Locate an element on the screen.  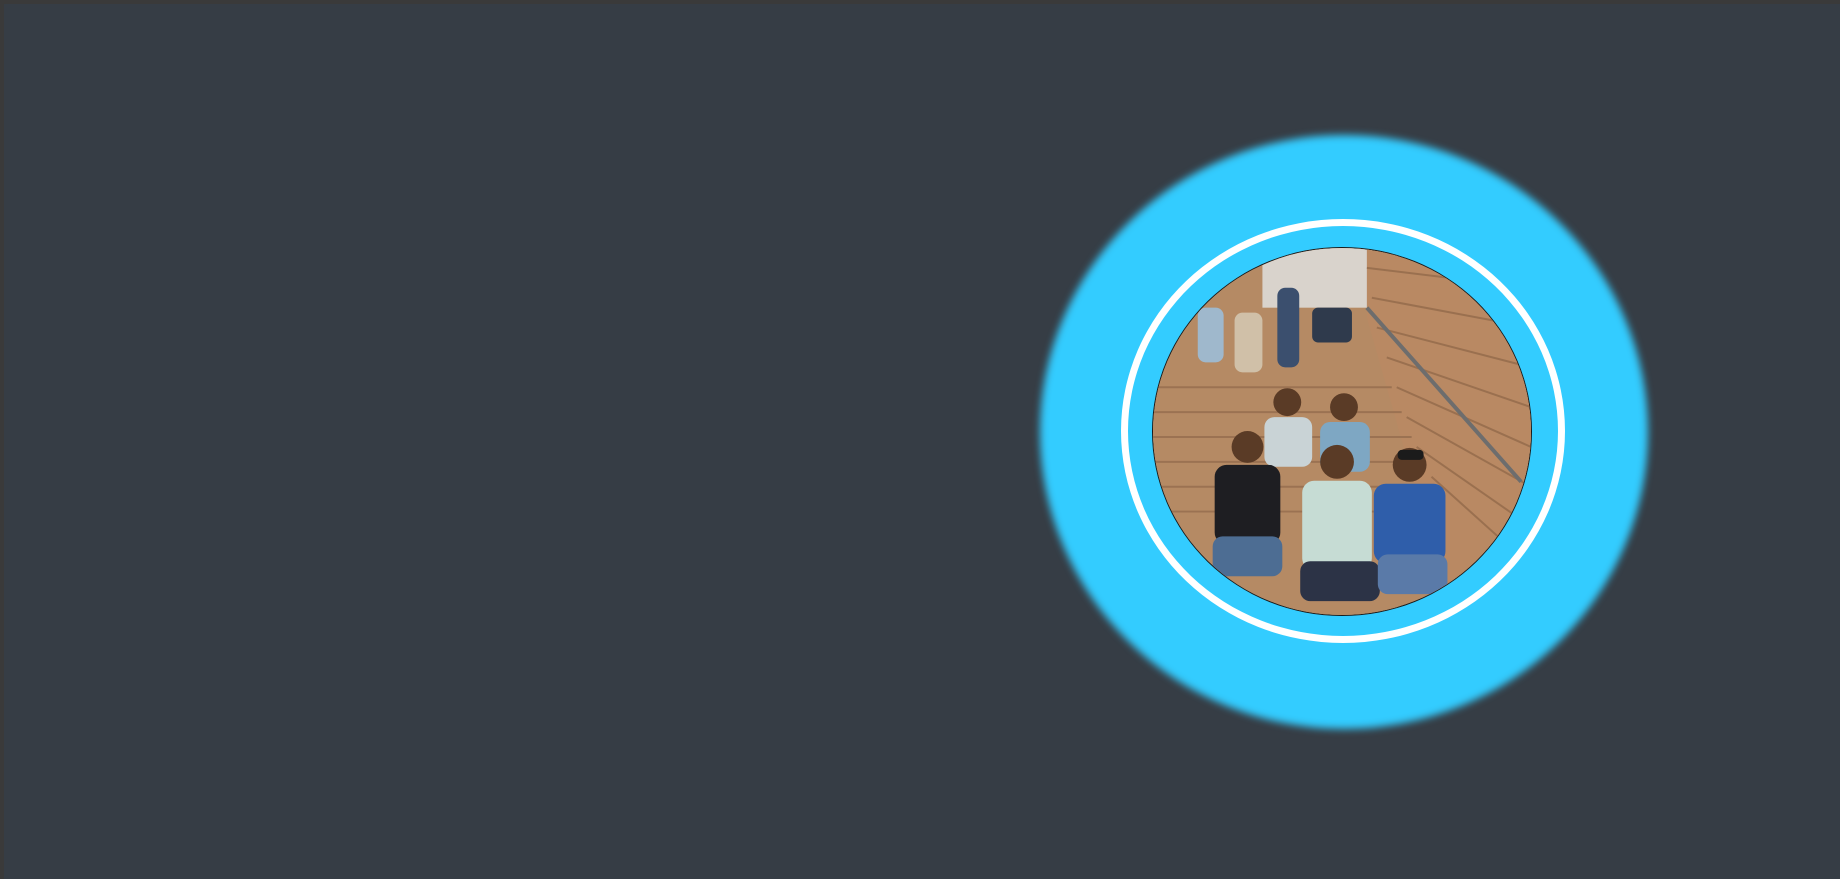
profile-photo is located at coordinates (1342, 431).